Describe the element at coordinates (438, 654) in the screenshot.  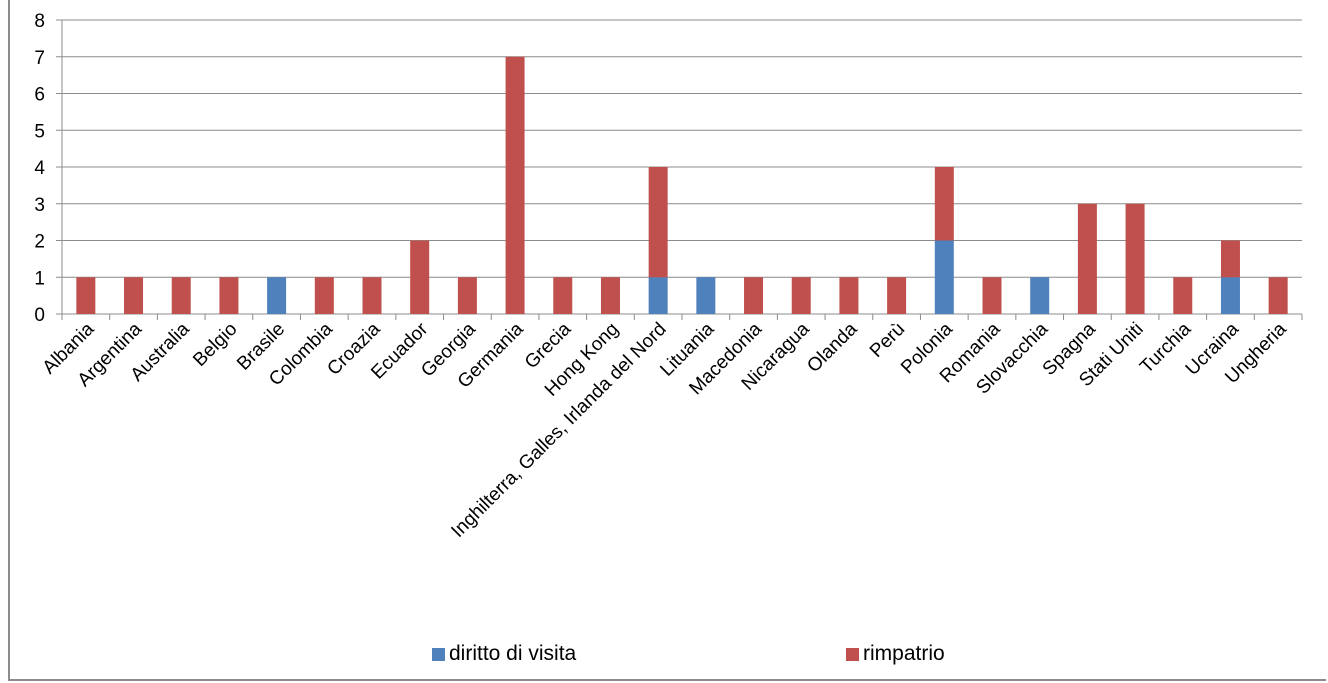
I see `legend-swatch-visit` at that location.